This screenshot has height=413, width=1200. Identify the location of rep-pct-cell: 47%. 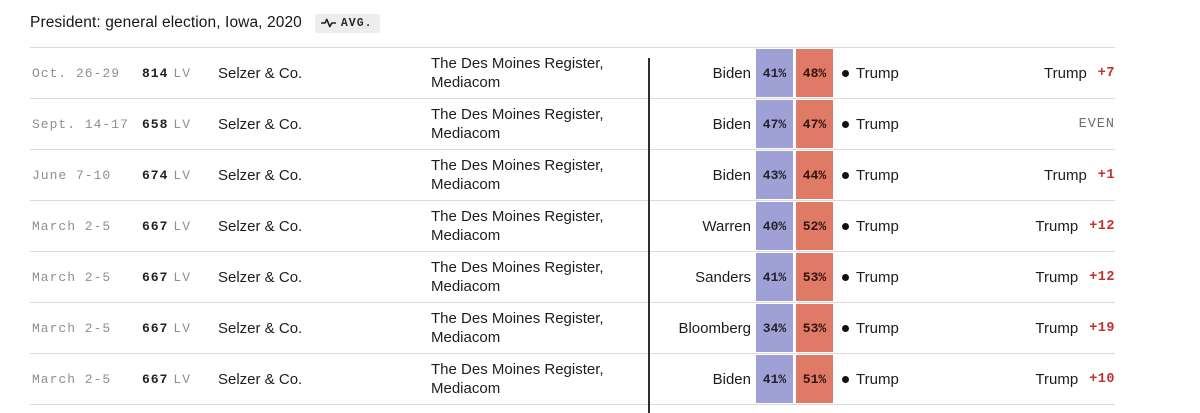
(814, 124).